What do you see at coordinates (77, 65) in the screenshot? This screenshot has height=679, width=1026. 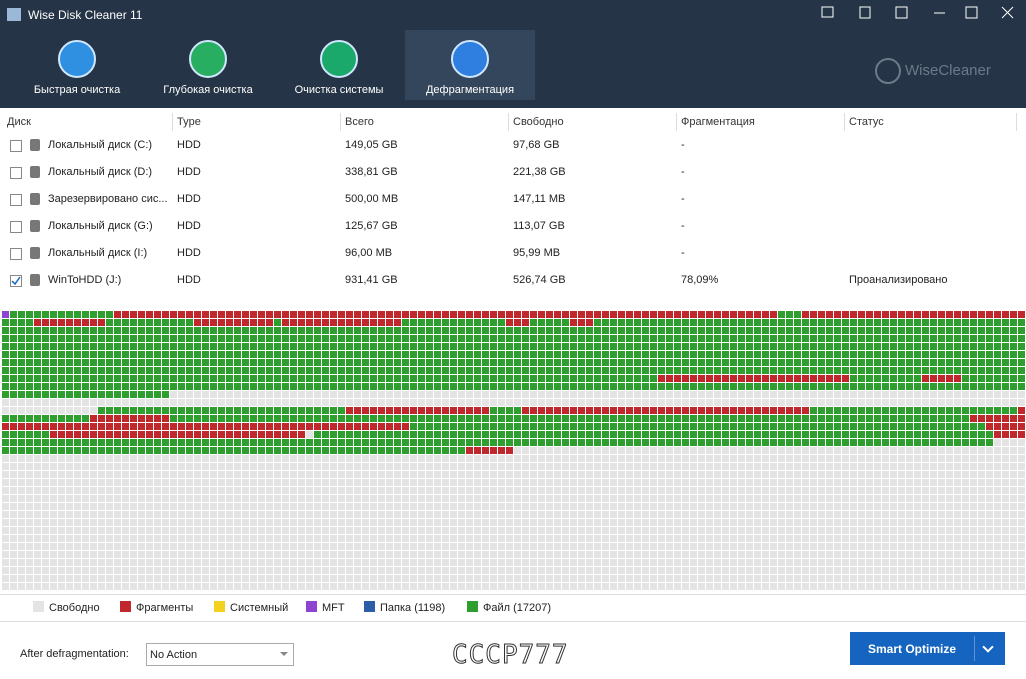 I see `nav-tab: Быстрая очистка` at bounding box center [77, 65].